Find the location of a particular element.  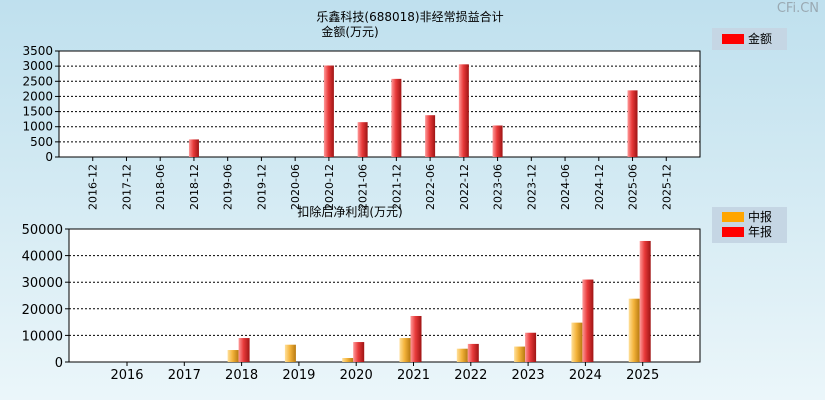

chart-1-y-tick-label: 2000 is located at coordinates (37, 96).